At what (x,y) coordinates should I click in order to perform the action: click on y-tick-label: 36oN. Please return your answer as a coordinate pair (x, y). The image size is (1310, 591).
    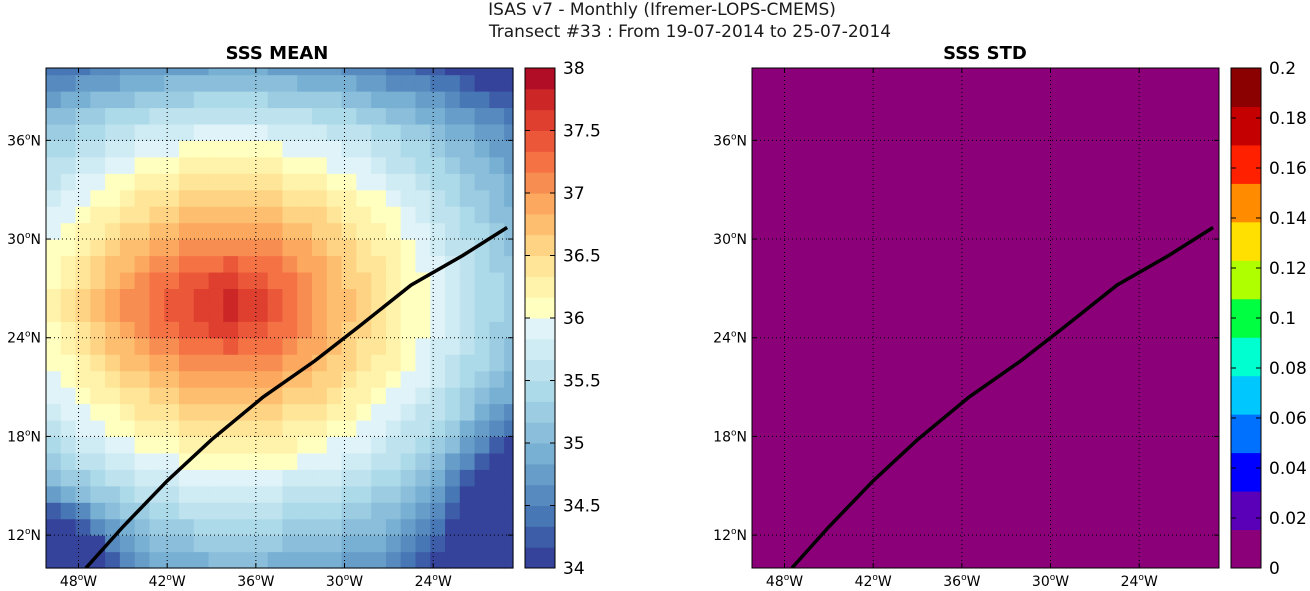
    Looking at the image, I should click on (730, 140).